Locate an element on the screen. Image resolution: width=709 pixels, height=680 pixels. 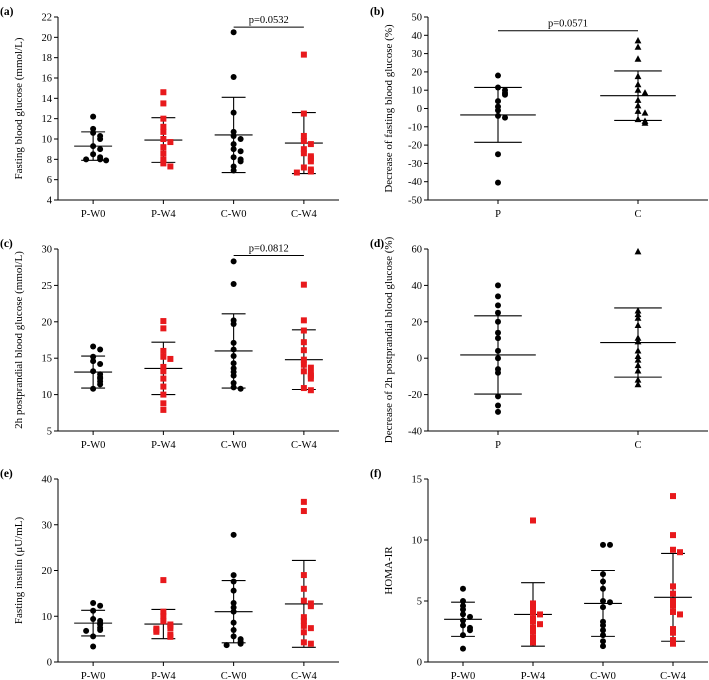
y-tick-label: 15 is located at coordinates (47, 359).